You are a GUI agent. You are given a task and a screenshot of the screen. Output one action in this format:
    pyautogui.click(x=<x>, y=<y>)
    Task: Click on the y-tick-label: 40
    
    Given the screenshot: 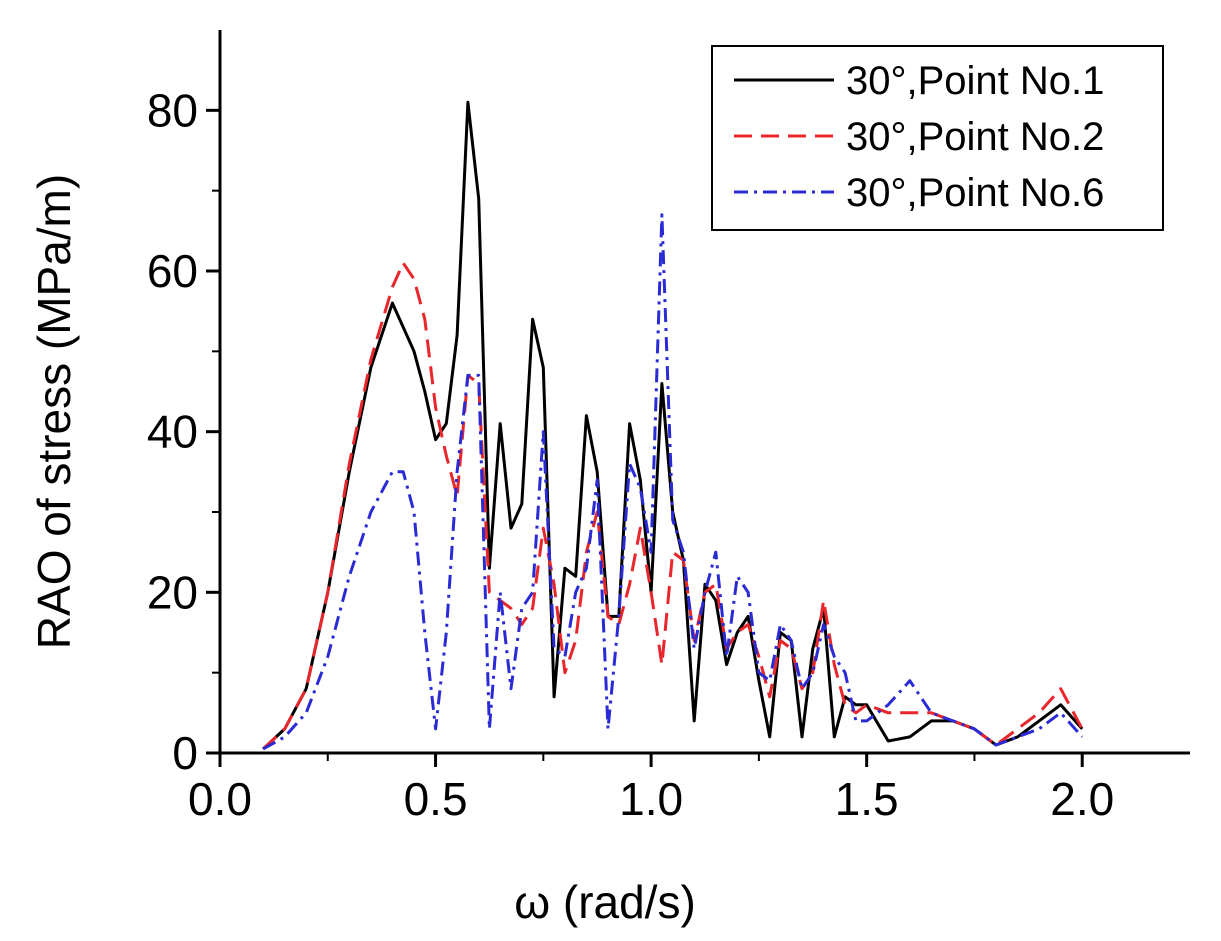 What is the action you would take?
    pyautogui.click(x=172, y=432)
    